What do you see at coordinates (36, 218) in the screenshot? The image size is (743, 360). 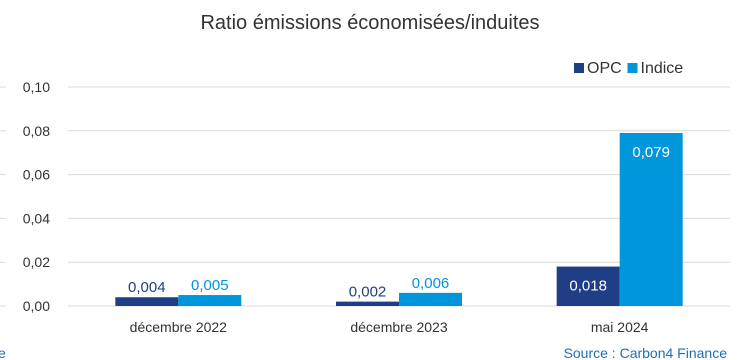 I see `y-tick-label: 0,04` at bounding box center [36, 218].